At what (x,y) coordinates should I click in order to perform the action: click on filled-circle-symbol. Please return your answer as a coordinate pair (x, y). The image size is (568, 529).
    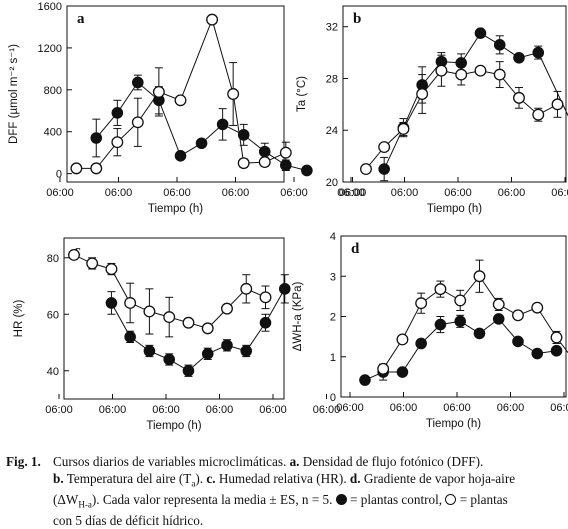
    Looking at the image, I should click on (341, 499).